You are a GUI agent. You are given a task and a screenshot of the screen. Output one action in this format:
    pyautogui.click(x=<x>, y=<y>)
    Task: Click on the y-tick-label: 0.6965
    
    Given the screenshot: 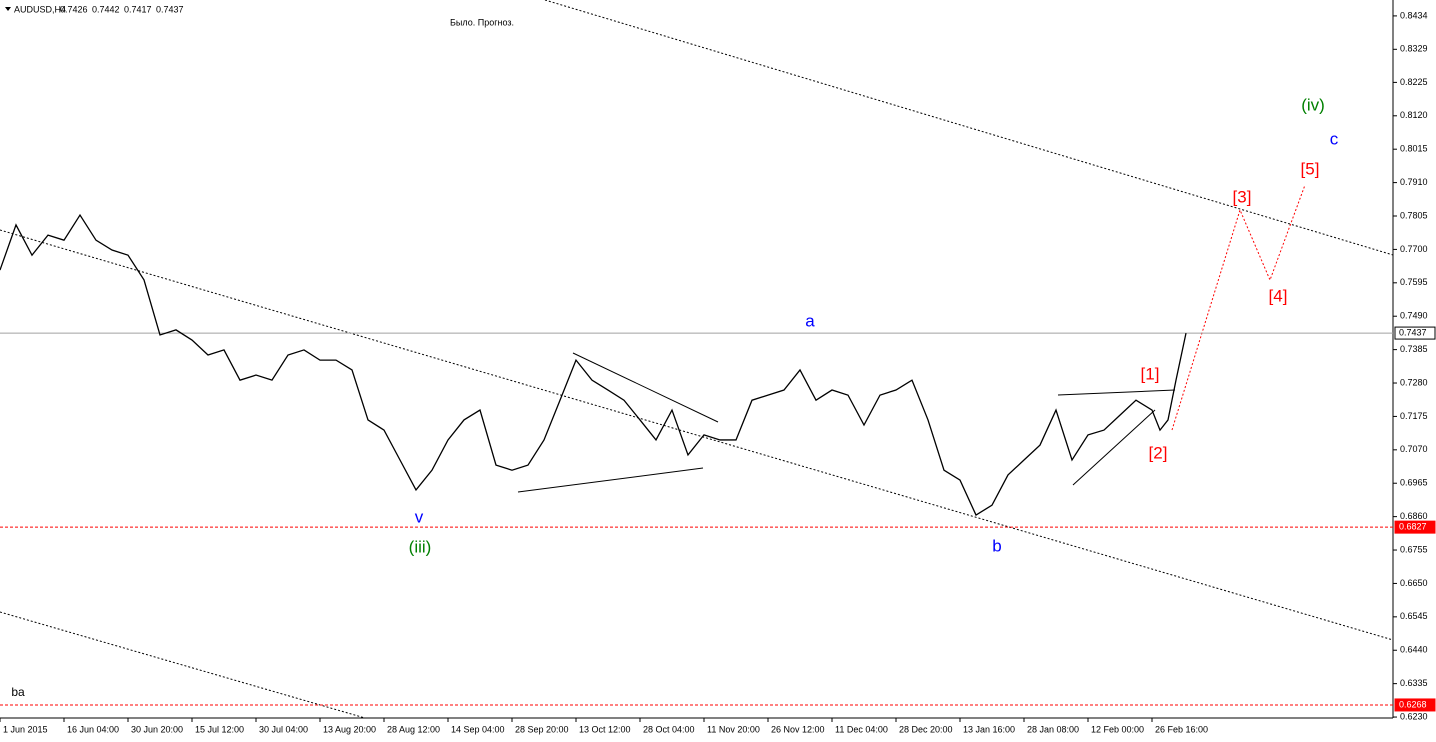 What is the action you would take?
    pyautogui.click(x=1414, y=483)
    